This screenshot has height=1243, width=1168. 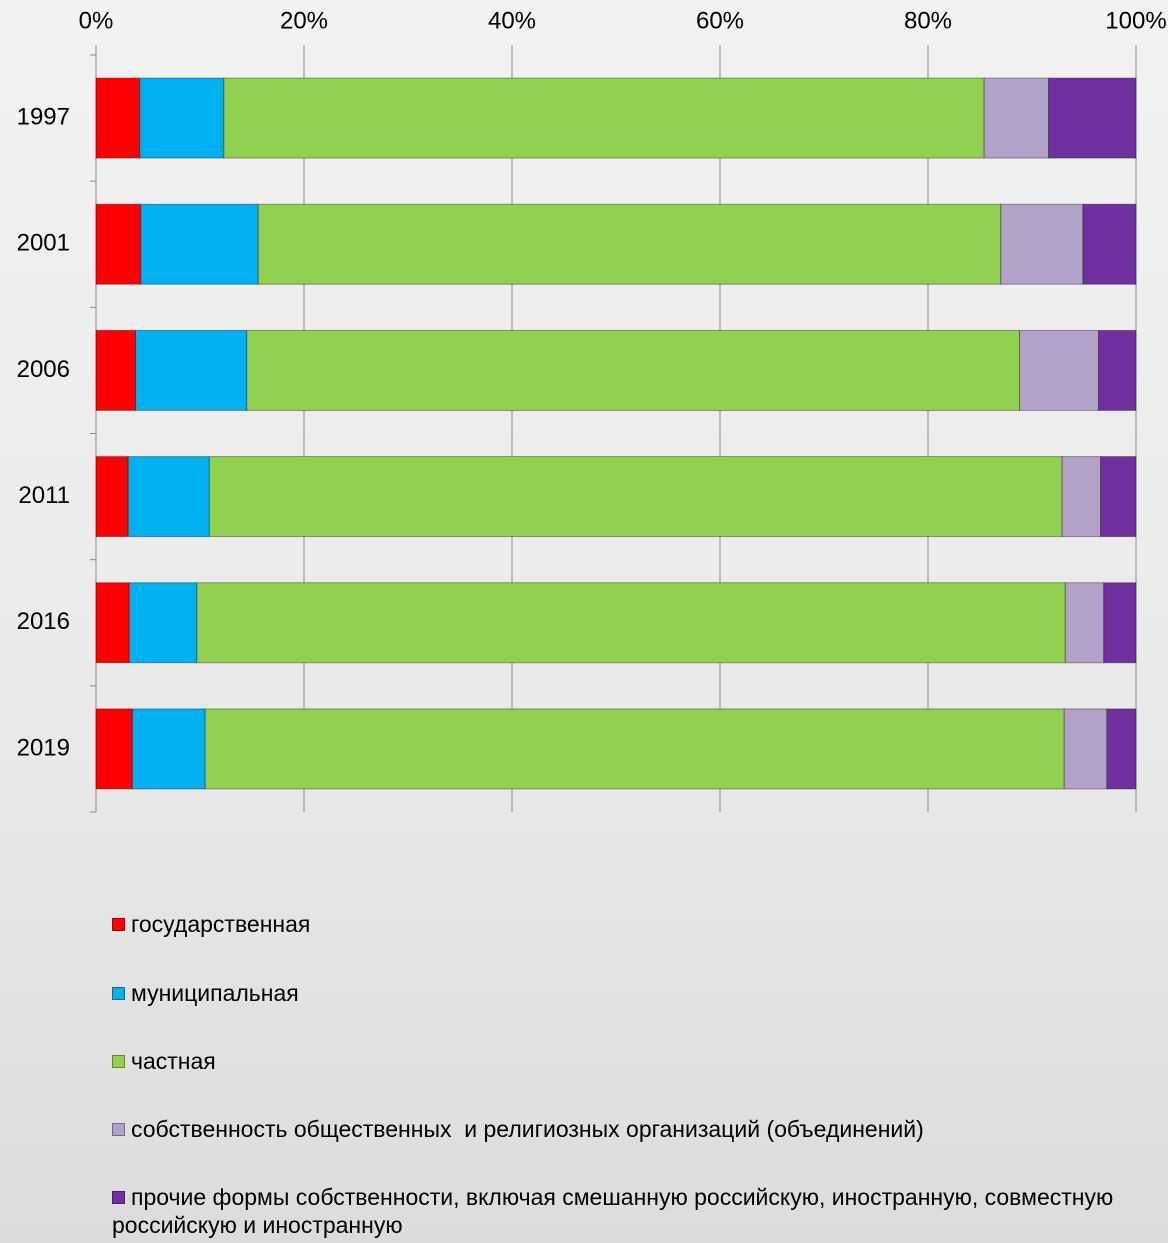 I want to click on x-tick-label: 100%, so click(x=1135, y=20).